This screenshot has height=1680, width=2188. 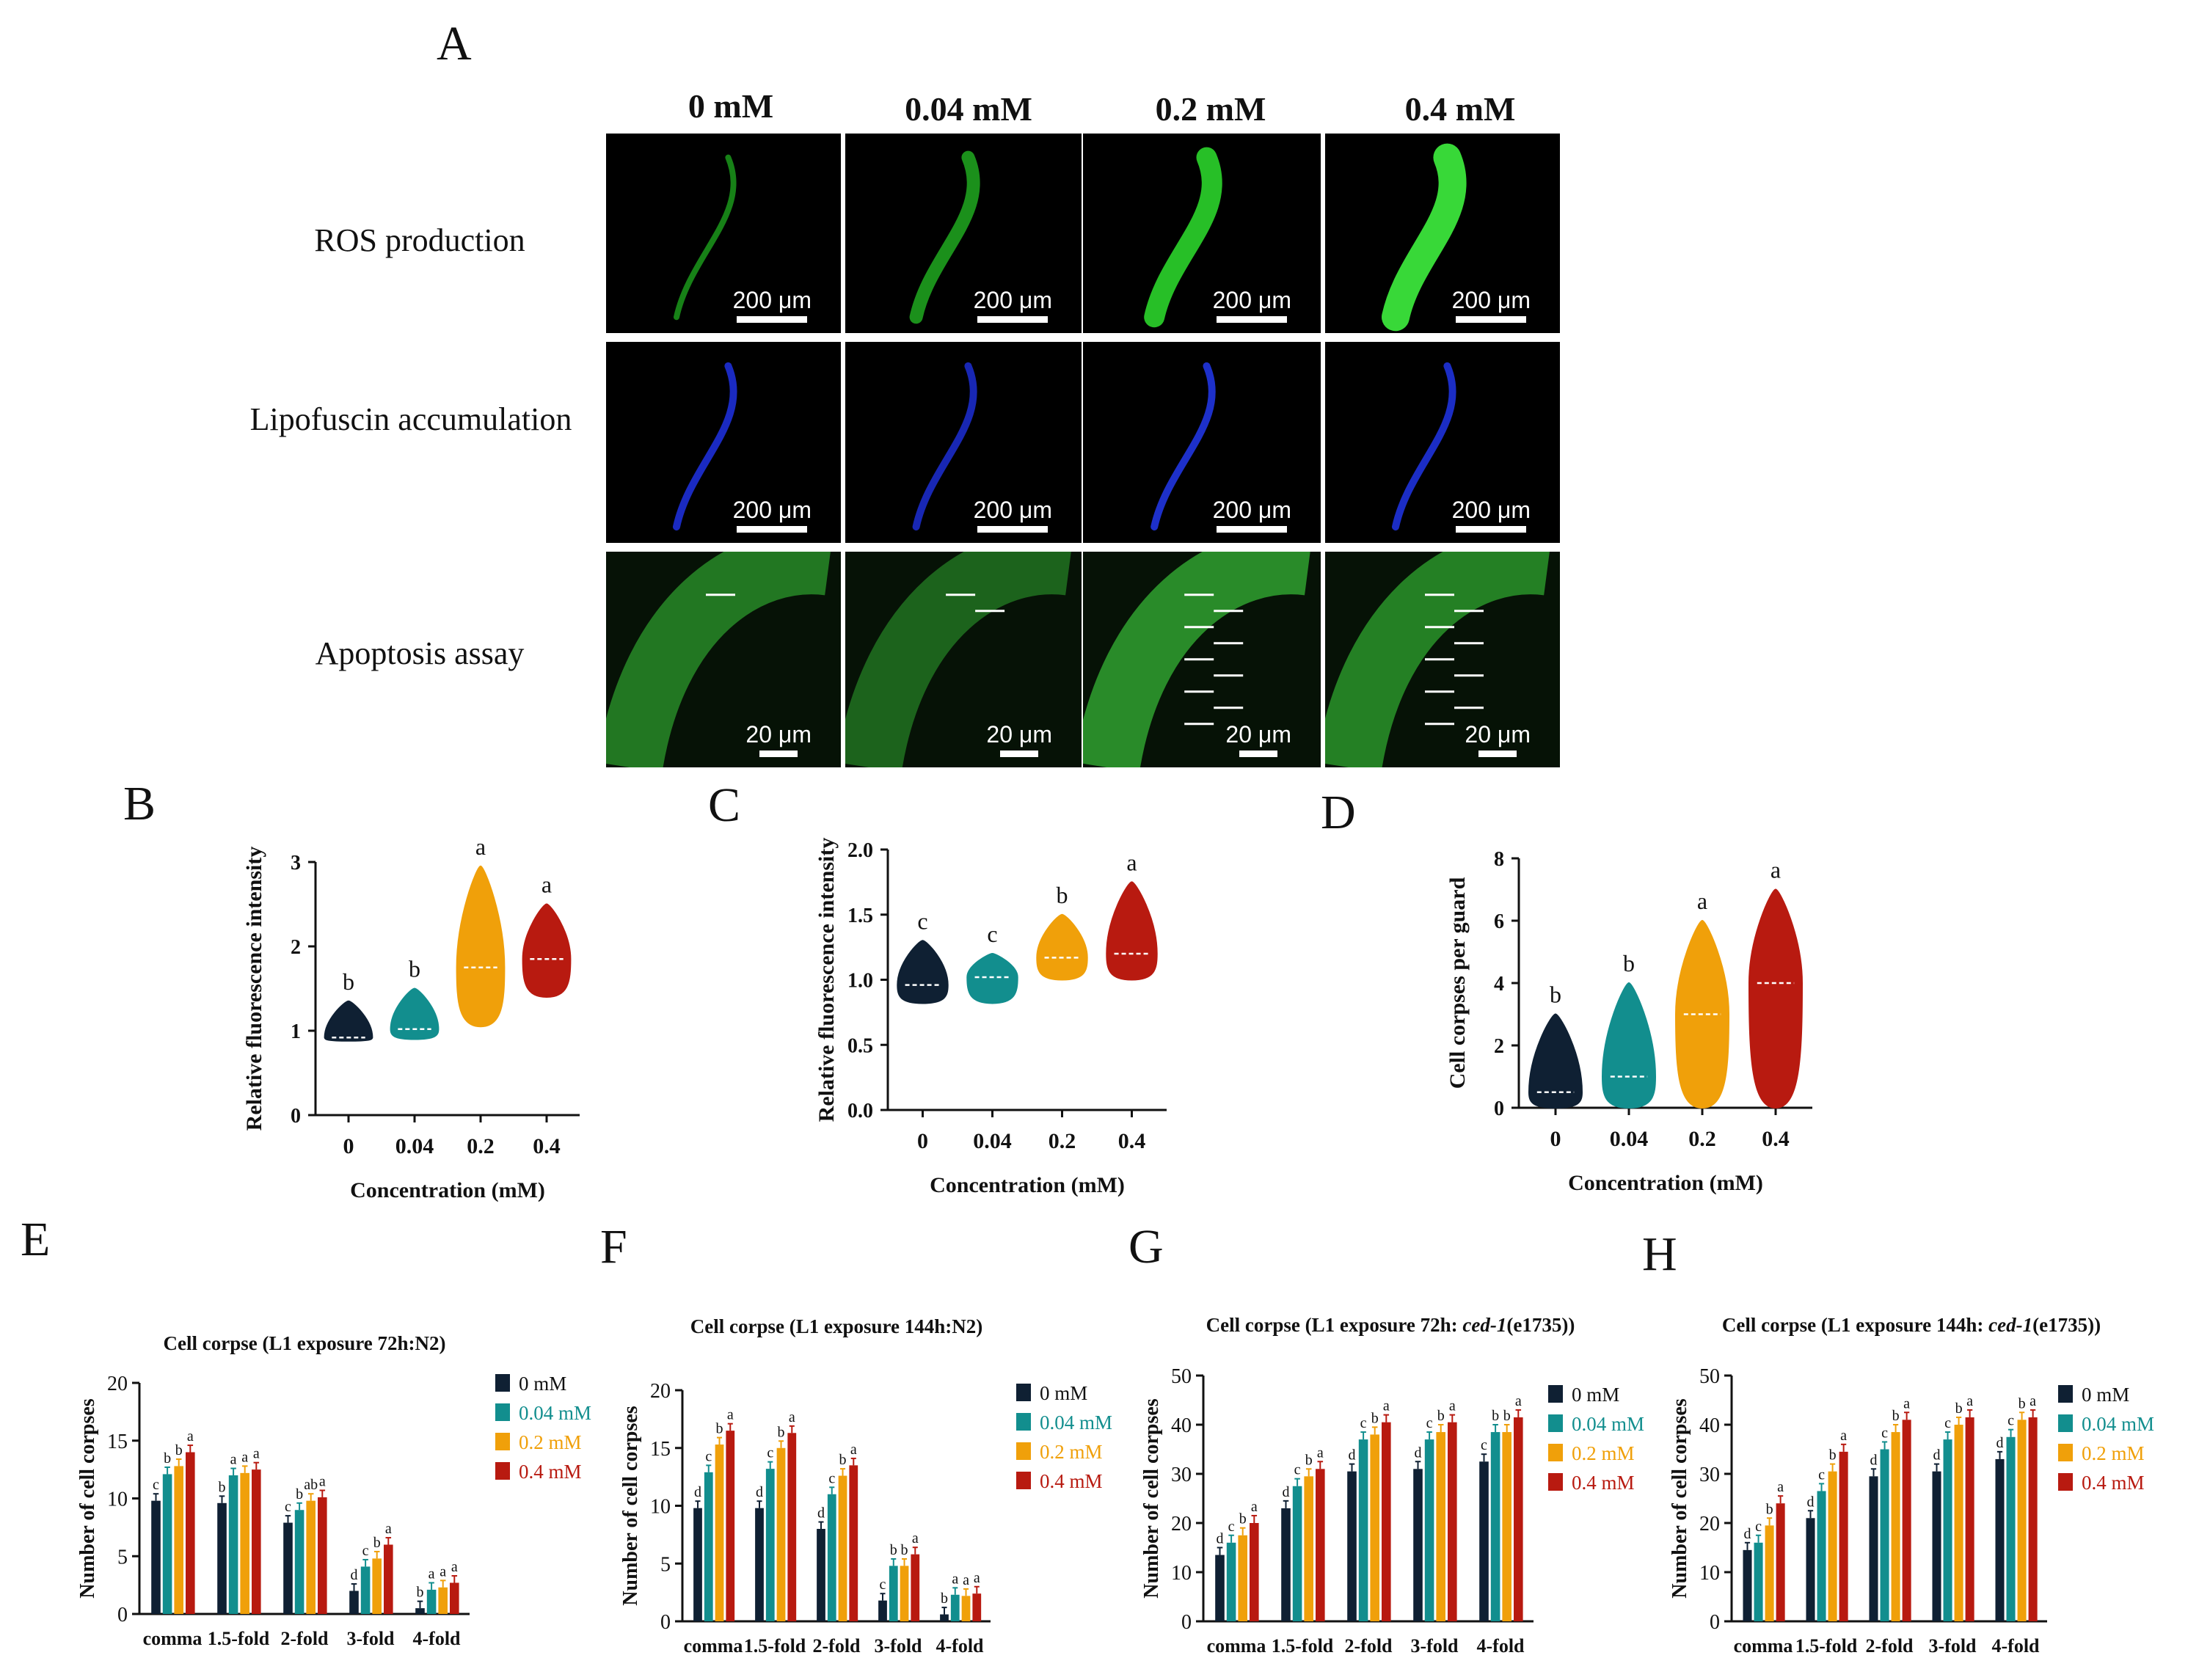 What do you see at coordinates (1855, 1325) in the screenshot?
I see `chart-title-pre: Cell corpse (L1 exposure 144h:` at bounding box center [1855, 1325].